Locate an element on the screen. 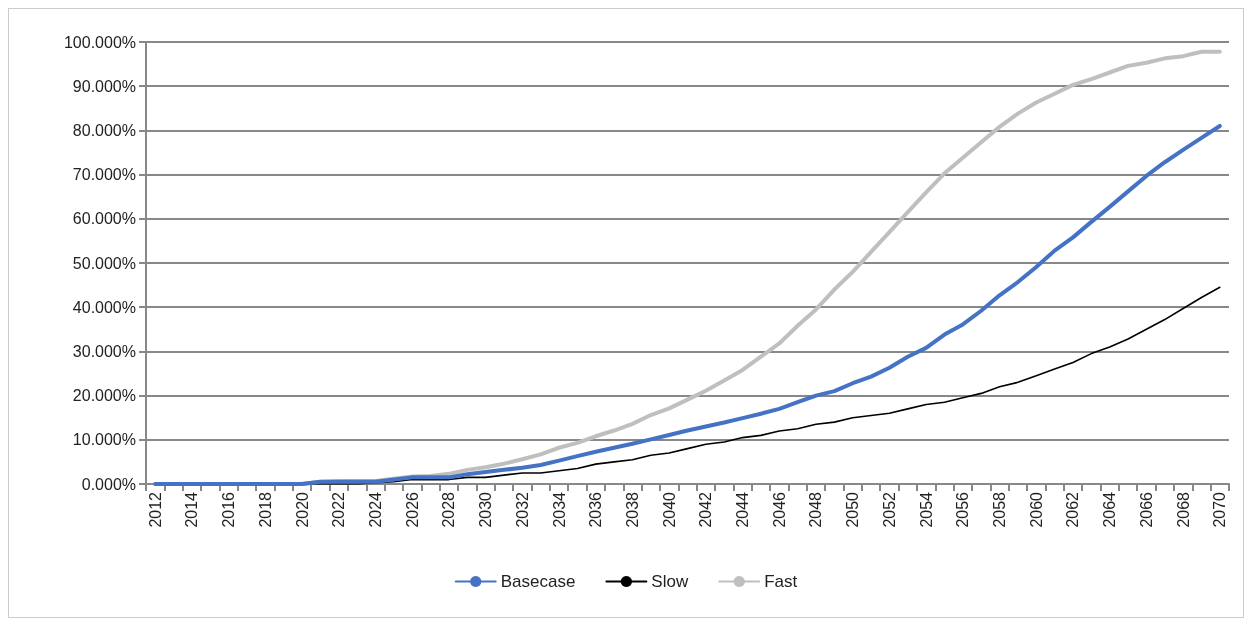 This screenshot has width=1252, height=626. x-tick-label: 2040 is located at coordinates (669, 509).